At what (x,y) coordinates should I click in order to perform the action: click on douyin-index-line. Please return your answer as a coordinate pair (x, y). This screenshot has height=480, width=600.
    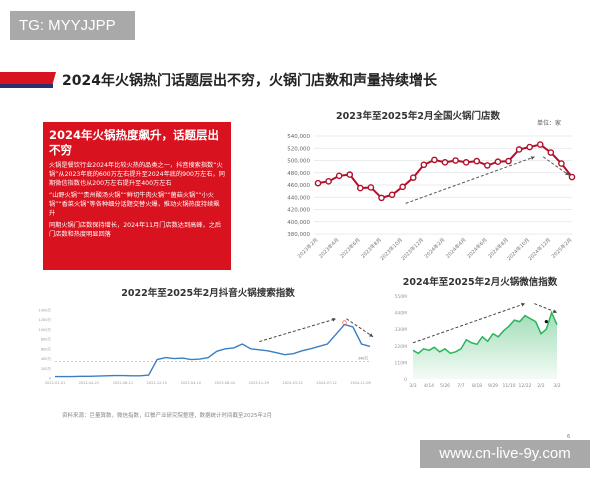
    Looking at the image, I should click on (213, 350).